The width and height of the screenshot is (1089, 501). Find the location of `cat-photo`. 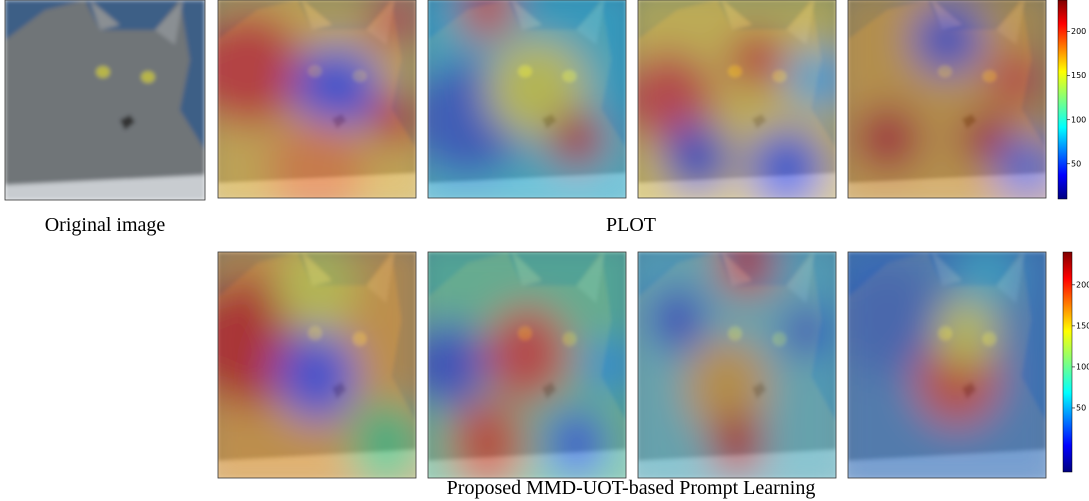

cat-photo is located at coordinates (105, 100).